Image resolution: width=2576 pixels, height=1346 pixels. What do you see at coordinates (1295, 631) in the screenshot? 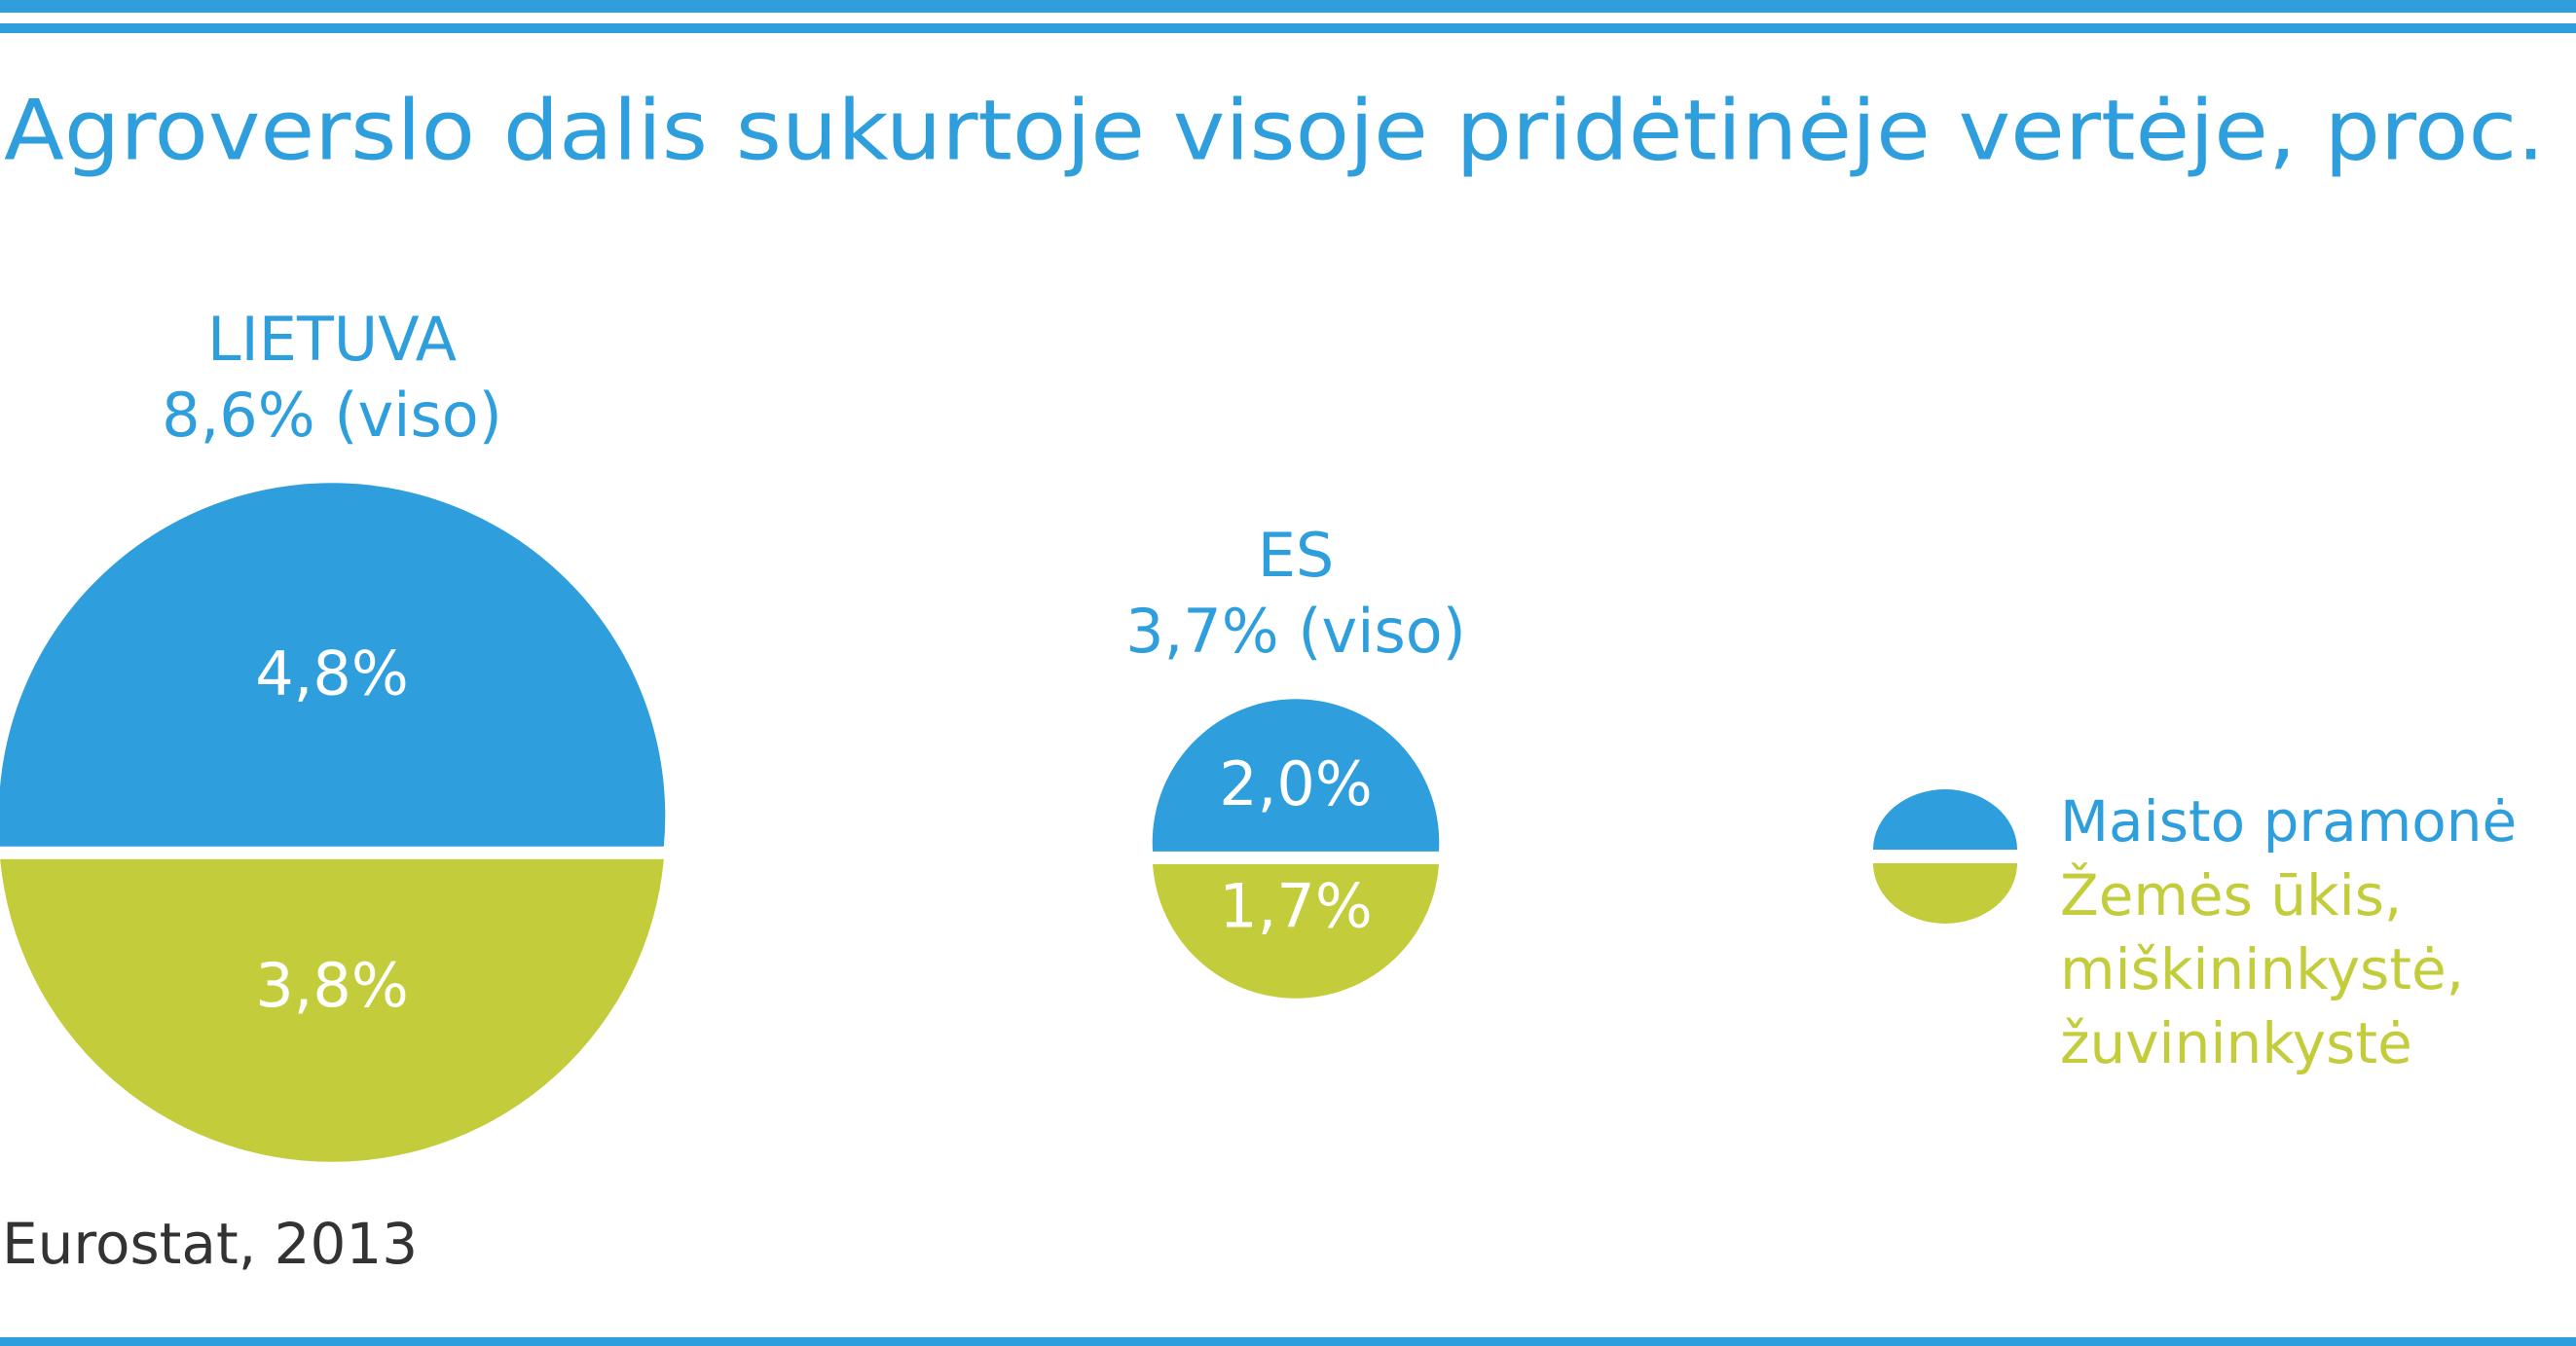
I see `group-total: 3,7% (viso)` at bounding box center [1295, 631].